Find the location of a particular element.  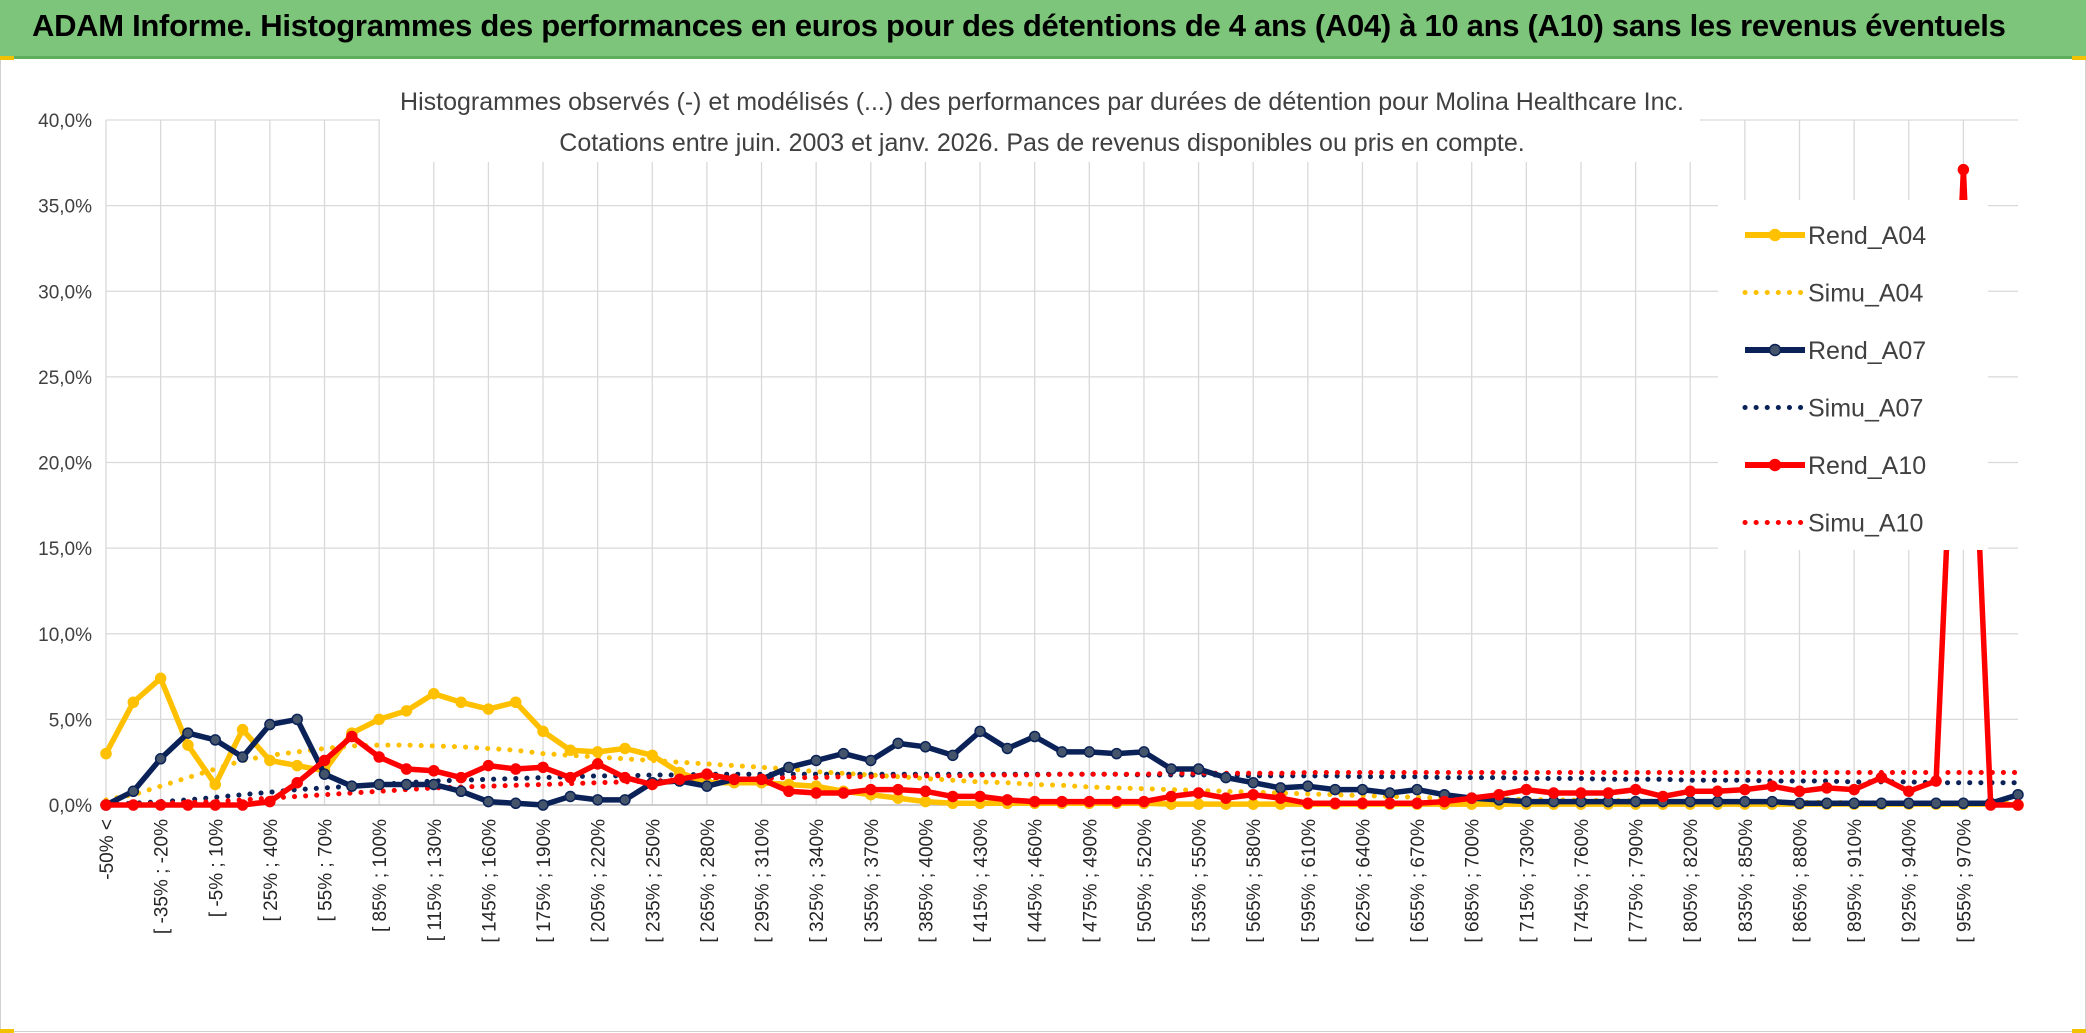

corner-mark-bottom-left is located at coordinates (7, 1031).